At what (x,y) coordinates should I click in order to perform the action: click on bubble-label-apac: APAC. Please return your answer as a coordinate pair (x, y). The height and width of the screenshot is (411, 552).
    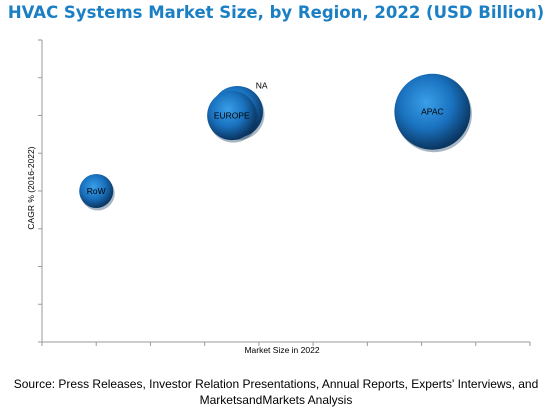
    Looking at the image, I should click on (432, 112).